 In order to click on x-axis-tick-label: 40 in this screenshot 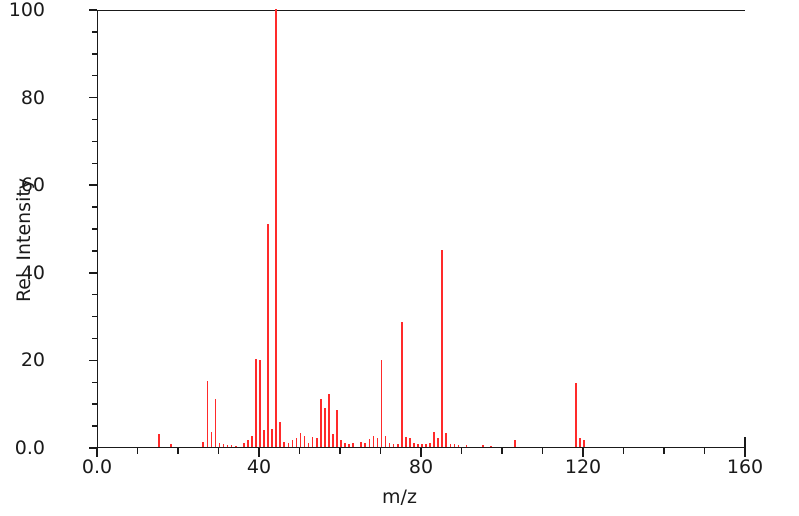, I will do `click(259, 467)`.